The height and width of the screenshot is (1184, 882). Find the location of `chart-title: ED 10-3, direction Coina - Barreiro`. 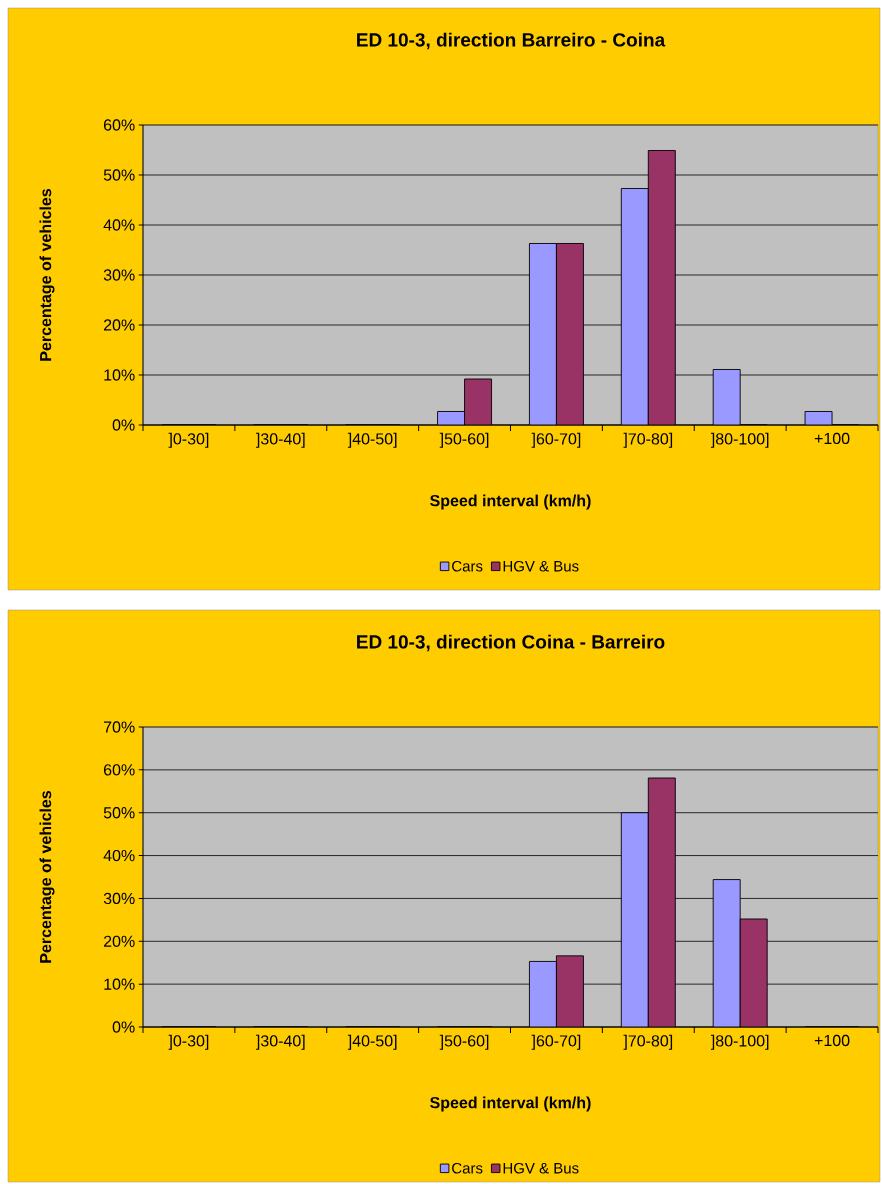

chart-title: ED 10-3, direction Coina - Barreiro is located at coordinates (511, 643).